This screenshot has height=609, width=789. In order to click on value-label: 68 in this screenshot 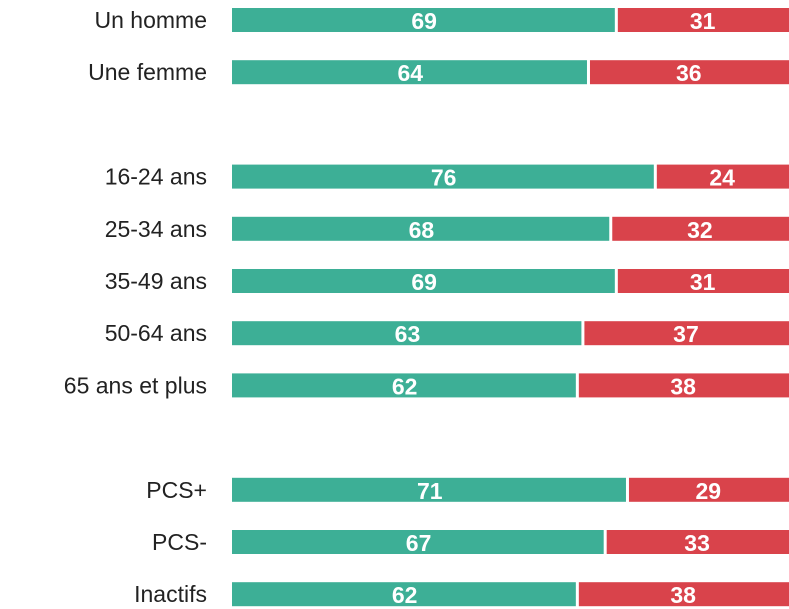, I will do `click(422, 230)`.